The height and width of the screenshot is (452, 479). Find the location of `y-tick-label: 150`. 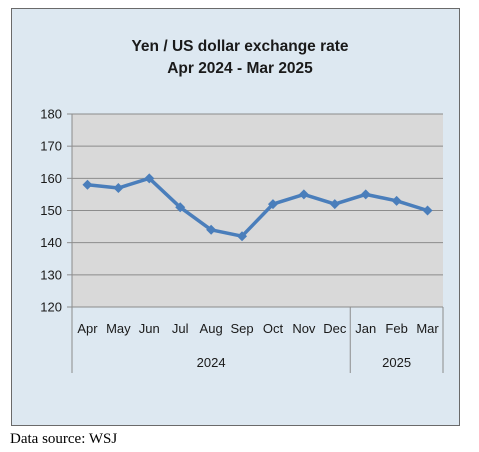

y-tick-label: 150 is located at coordinates (51, 210).